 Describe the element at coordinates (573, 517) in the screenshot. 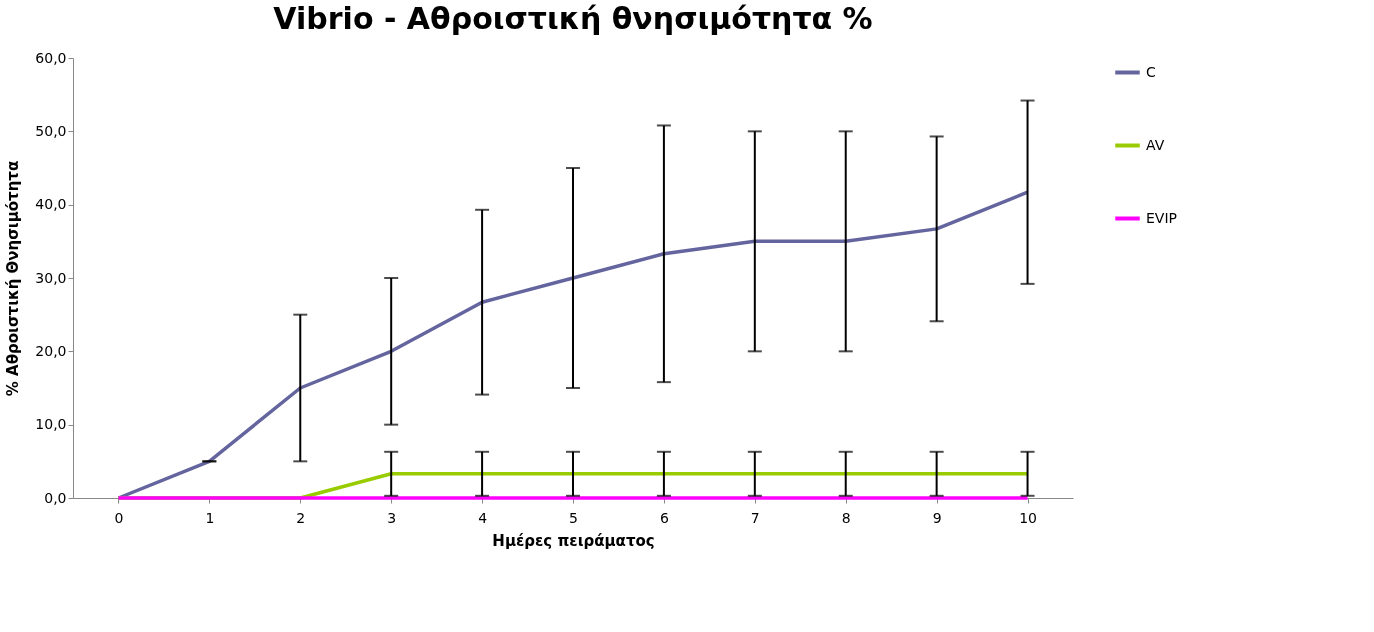

I see `x-tick-label: 5` at that location.